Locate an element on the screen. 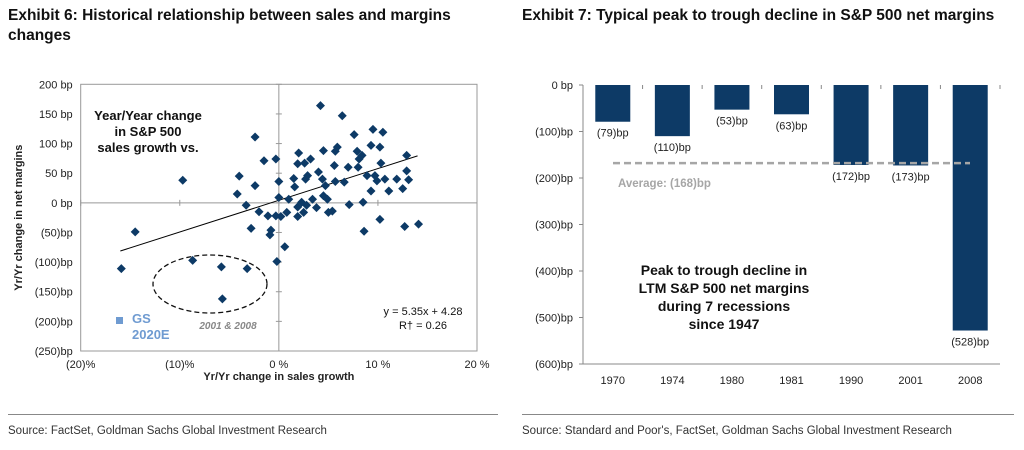 This screenshot has height=450, width=1024. left-divider is located at coordinates (253, 414).